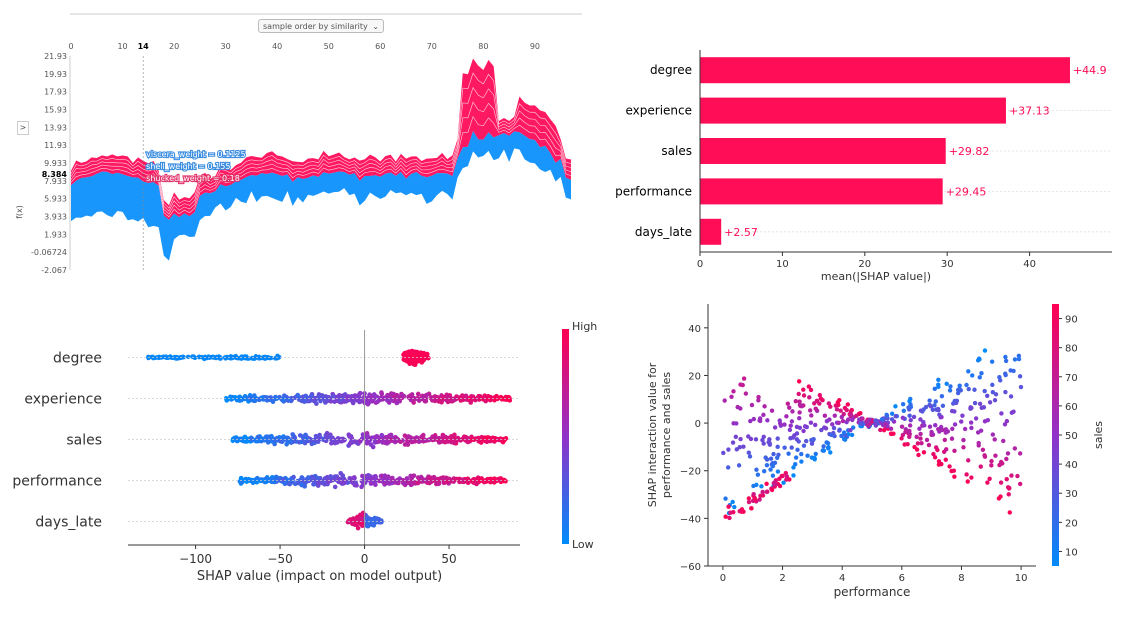  What do you see at coordinates (864, 264) in the screenshot?
I see `bar-x-tick-label: 20` at bounding box center [864, 264].